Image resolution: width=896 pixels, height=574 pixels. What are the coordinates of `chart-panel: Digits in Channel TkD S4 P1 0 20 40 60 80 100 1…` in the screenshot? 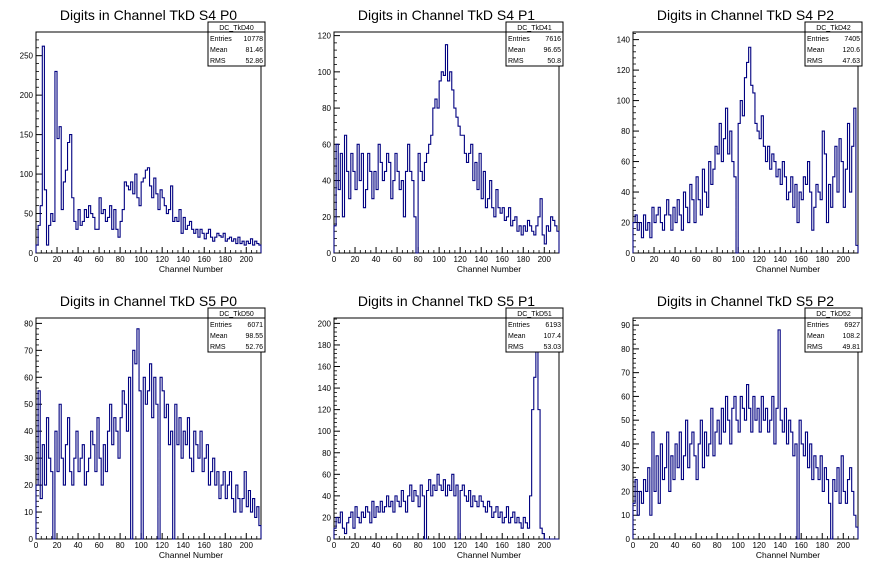 It's located at (441, 140).